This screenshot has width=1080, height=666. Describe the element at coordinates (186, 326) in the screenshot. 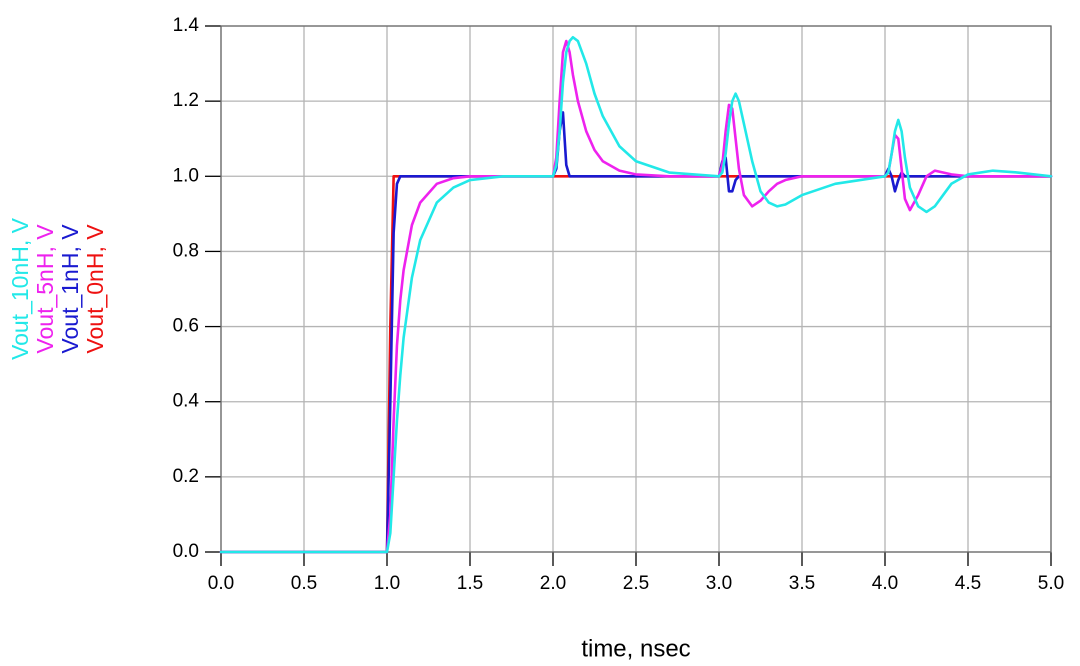

I see `y-tick-label: 0.6` at that location.